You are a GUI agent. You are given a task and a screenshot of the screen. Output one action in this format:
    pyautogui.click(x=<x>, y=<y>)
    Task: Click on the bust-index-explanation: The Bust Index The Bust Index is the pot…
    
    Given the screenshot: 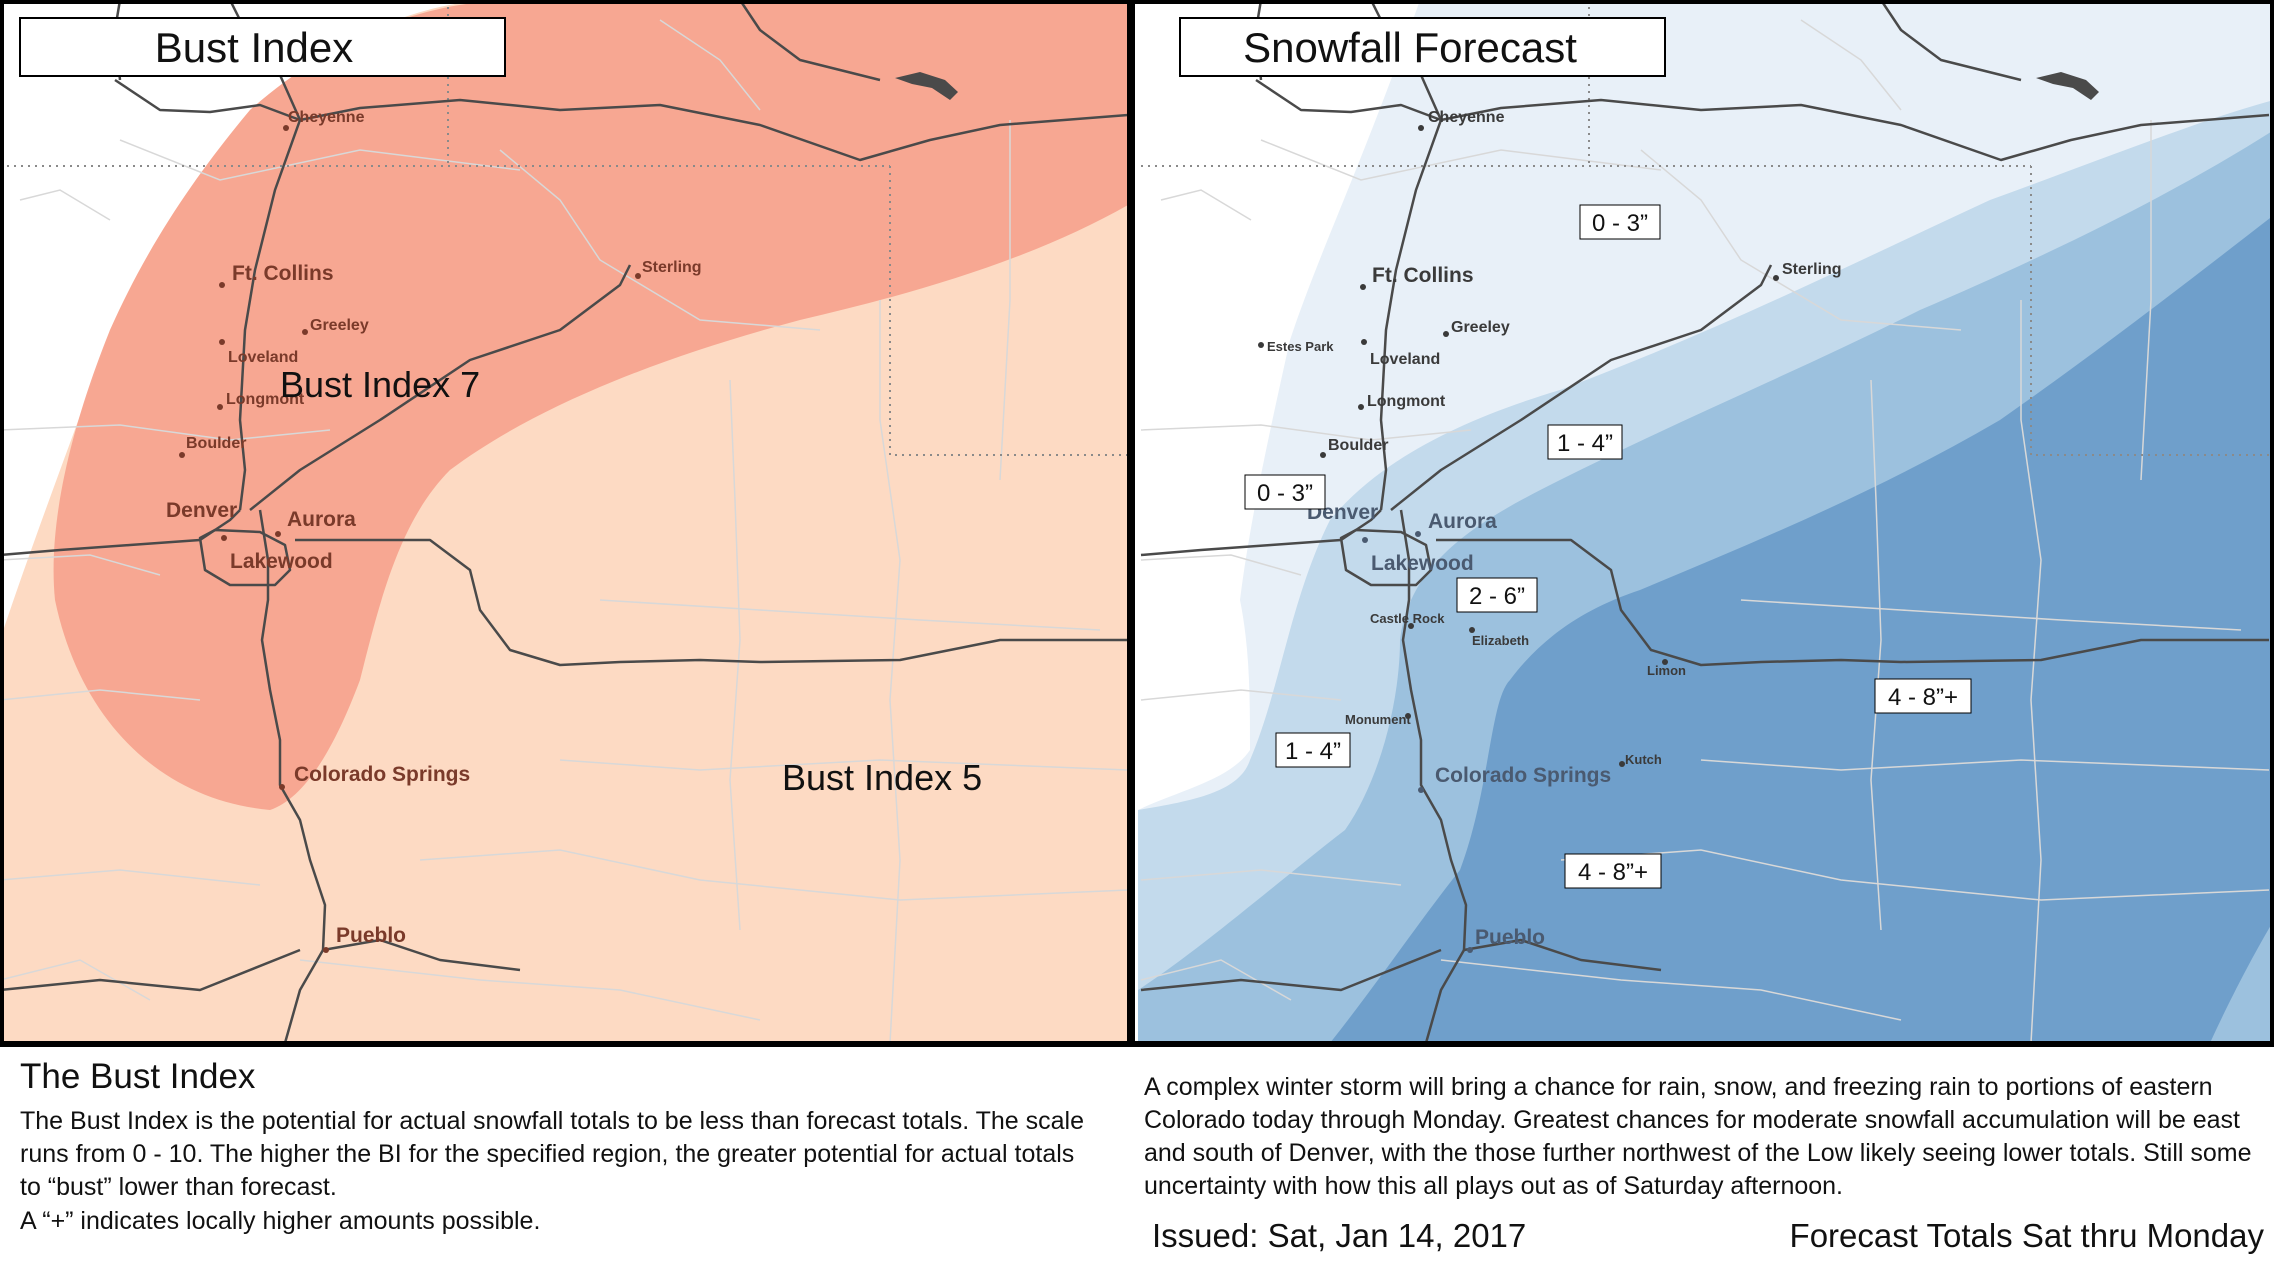 What is the action you would take?
    pyautogui.click(x=565, y=1157)
    